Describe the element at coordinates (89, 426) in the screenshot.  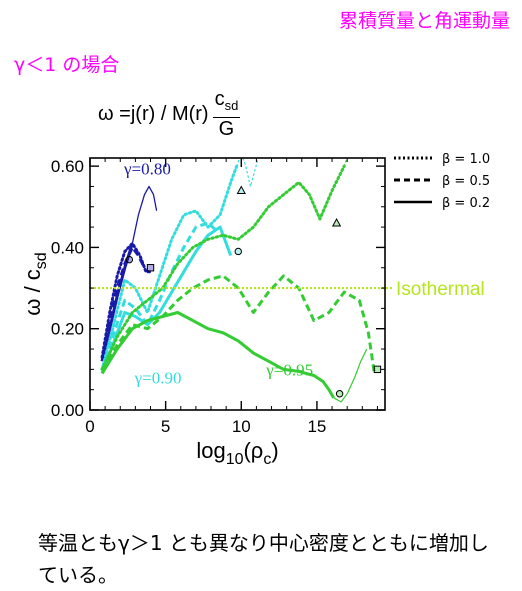
I see `x-tick-label-0: 0` at that location.